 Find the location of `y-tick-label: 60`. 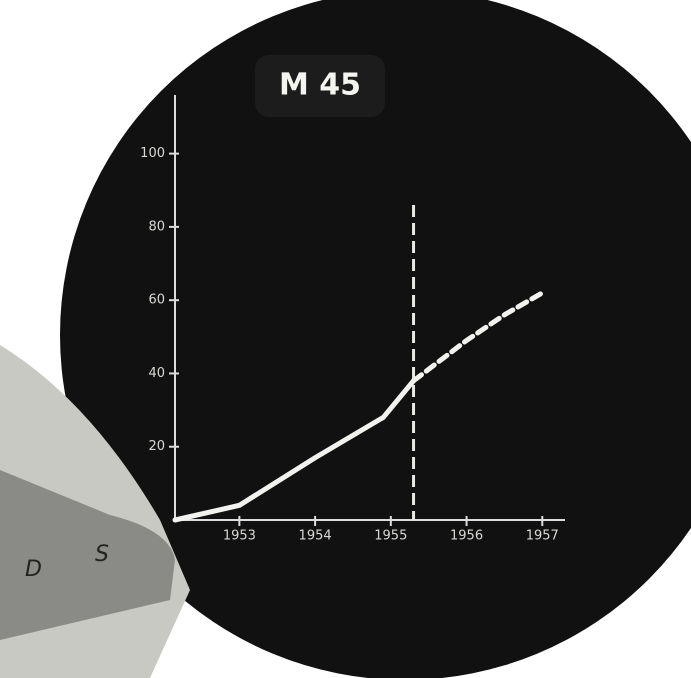

y-tick-label: 60 is located at coordinates (156, 300).